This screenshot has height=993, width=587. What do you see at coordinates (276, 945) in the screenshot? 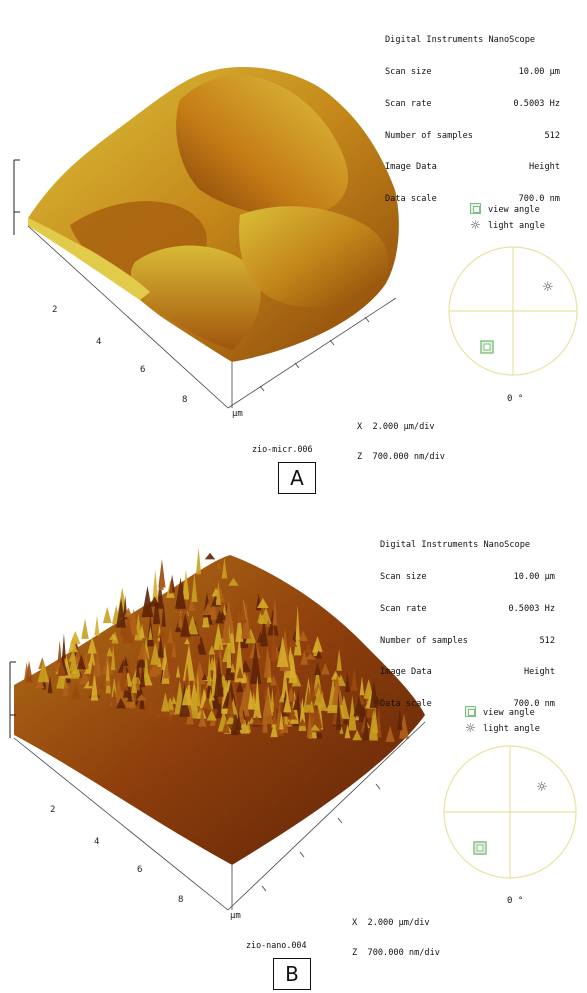
I see `image-filename: zio-nano.004` at bounding box center [276, 945].